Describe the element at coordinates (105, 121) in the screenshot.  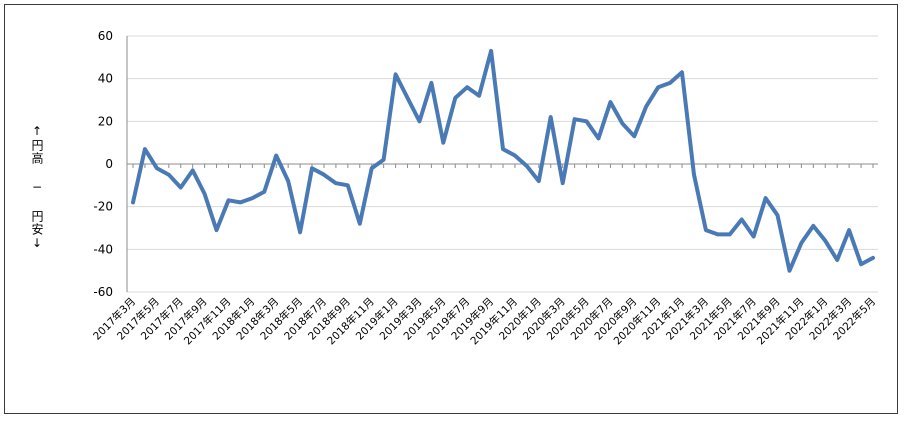
I see `y-tick-label: 20` at that location.